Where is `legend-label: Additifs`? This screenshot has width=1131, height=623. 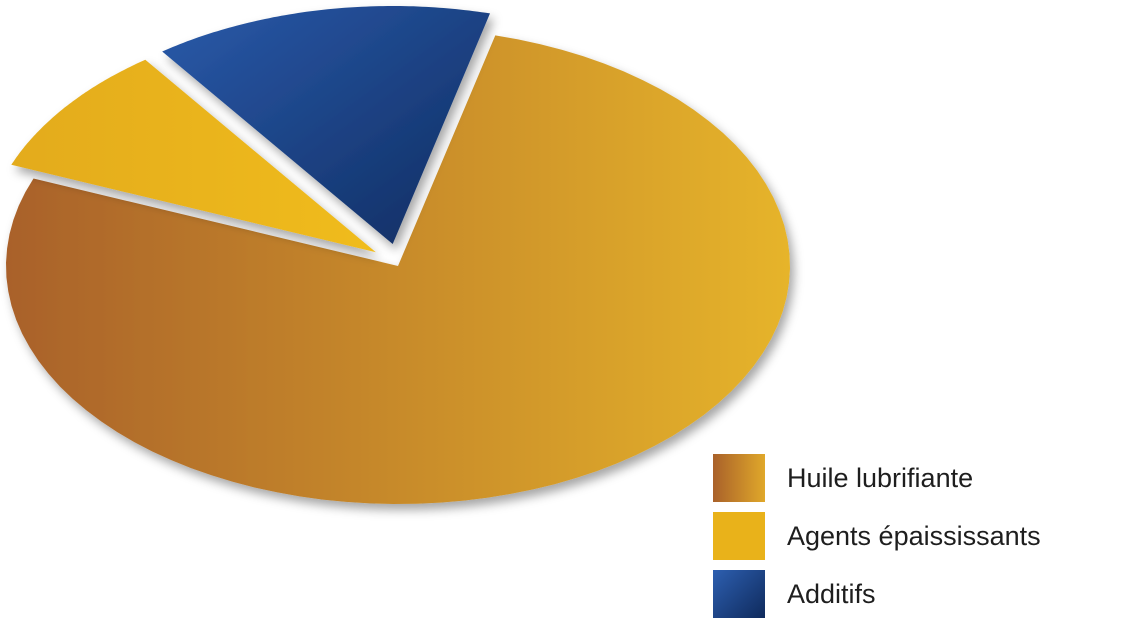
legend-label: Additifs is located at coordinates (831, 593).